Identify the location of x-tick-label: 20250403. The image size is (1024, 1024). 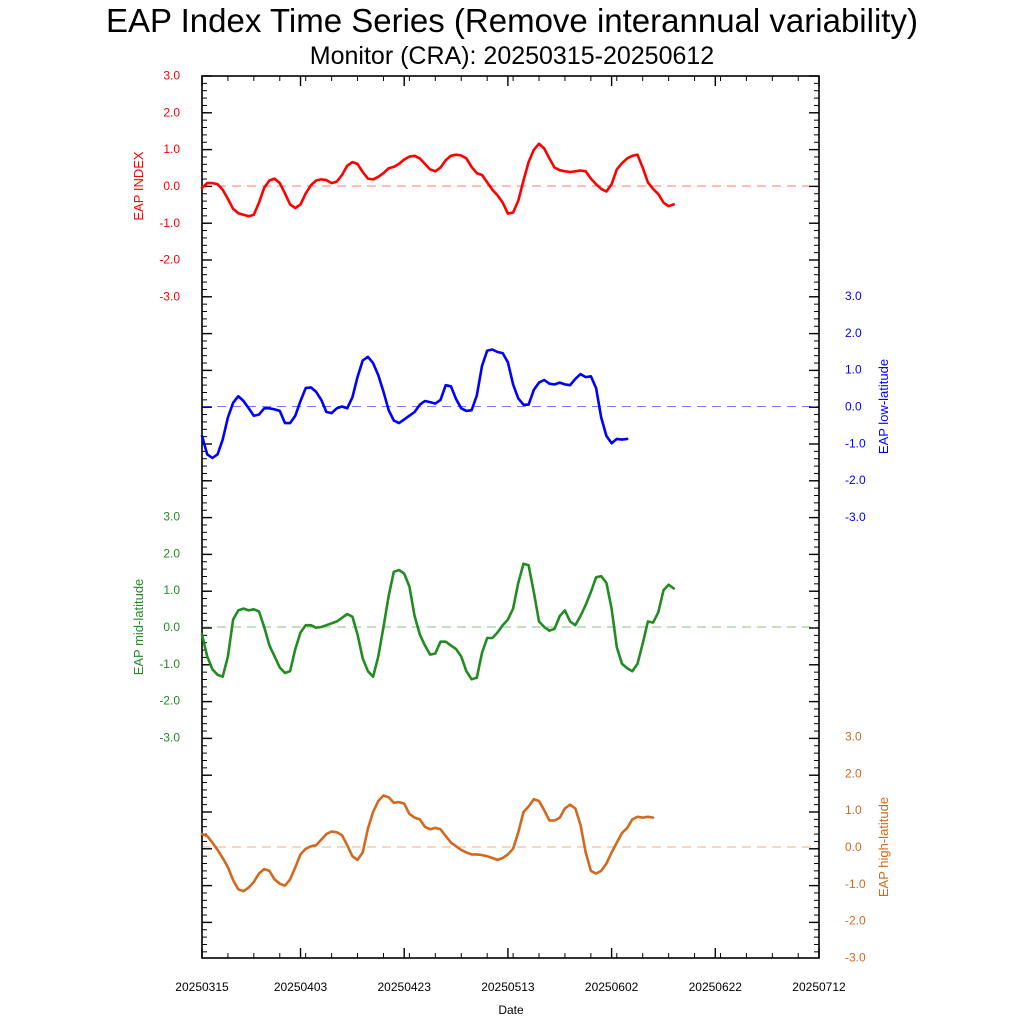
(301, 987).